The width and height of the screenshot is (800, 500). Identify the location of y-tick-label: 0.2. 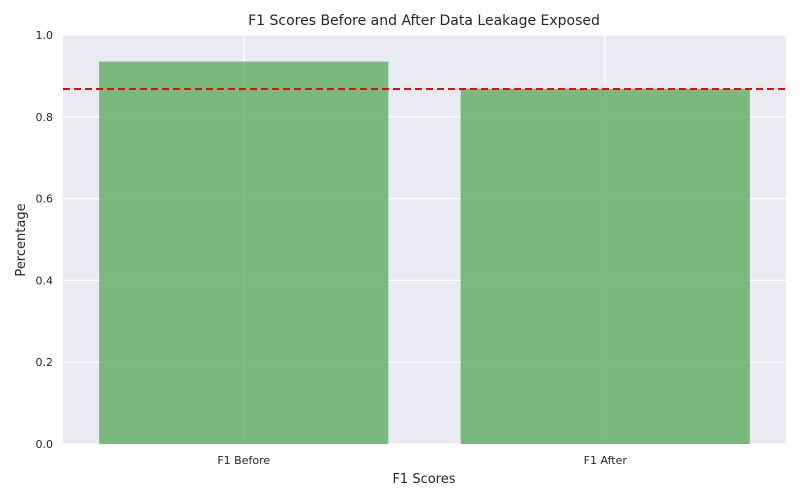
(45, 362).